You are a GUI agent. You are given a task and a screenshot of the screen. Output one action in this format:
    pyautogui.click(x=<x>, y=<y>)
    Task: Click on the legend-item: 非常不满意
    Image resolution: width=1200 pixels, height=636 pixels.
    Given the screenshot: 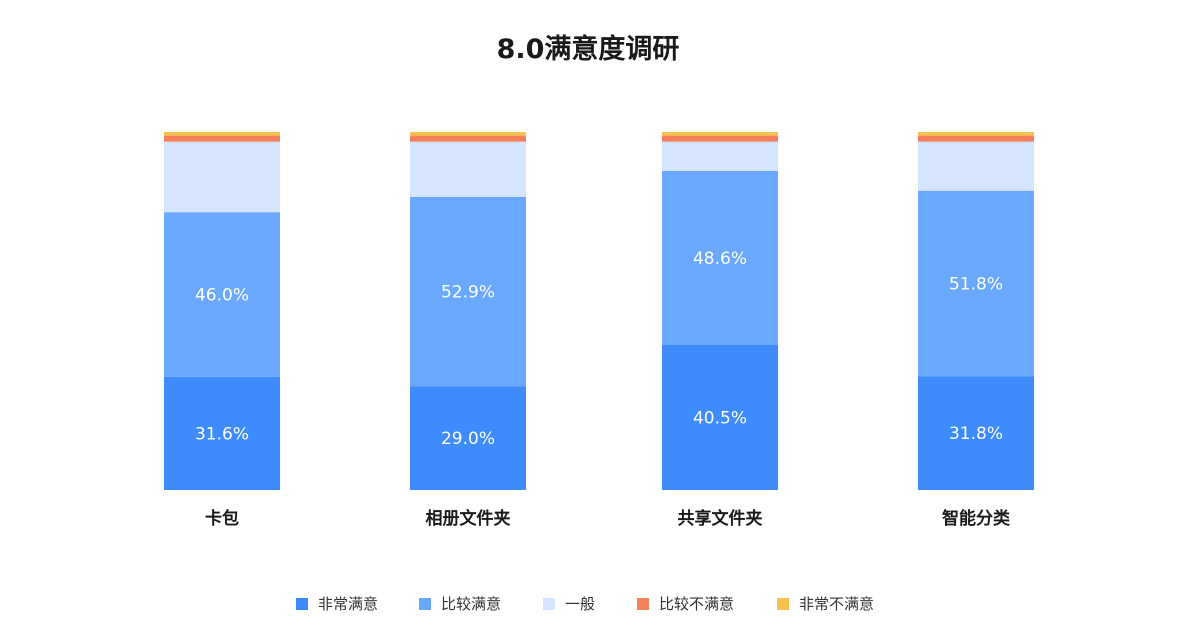 What is the action you would take?
    pyautogui.click(x=825, y=604)
    